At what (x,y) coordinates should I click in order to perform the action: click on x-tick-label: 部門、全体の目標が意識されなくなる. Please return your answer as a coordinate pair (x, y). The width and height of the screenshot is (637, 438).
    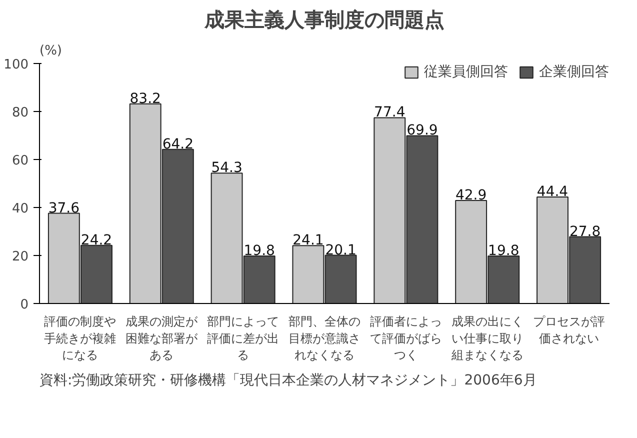
    Looking at the image, I should click on (324, 338).